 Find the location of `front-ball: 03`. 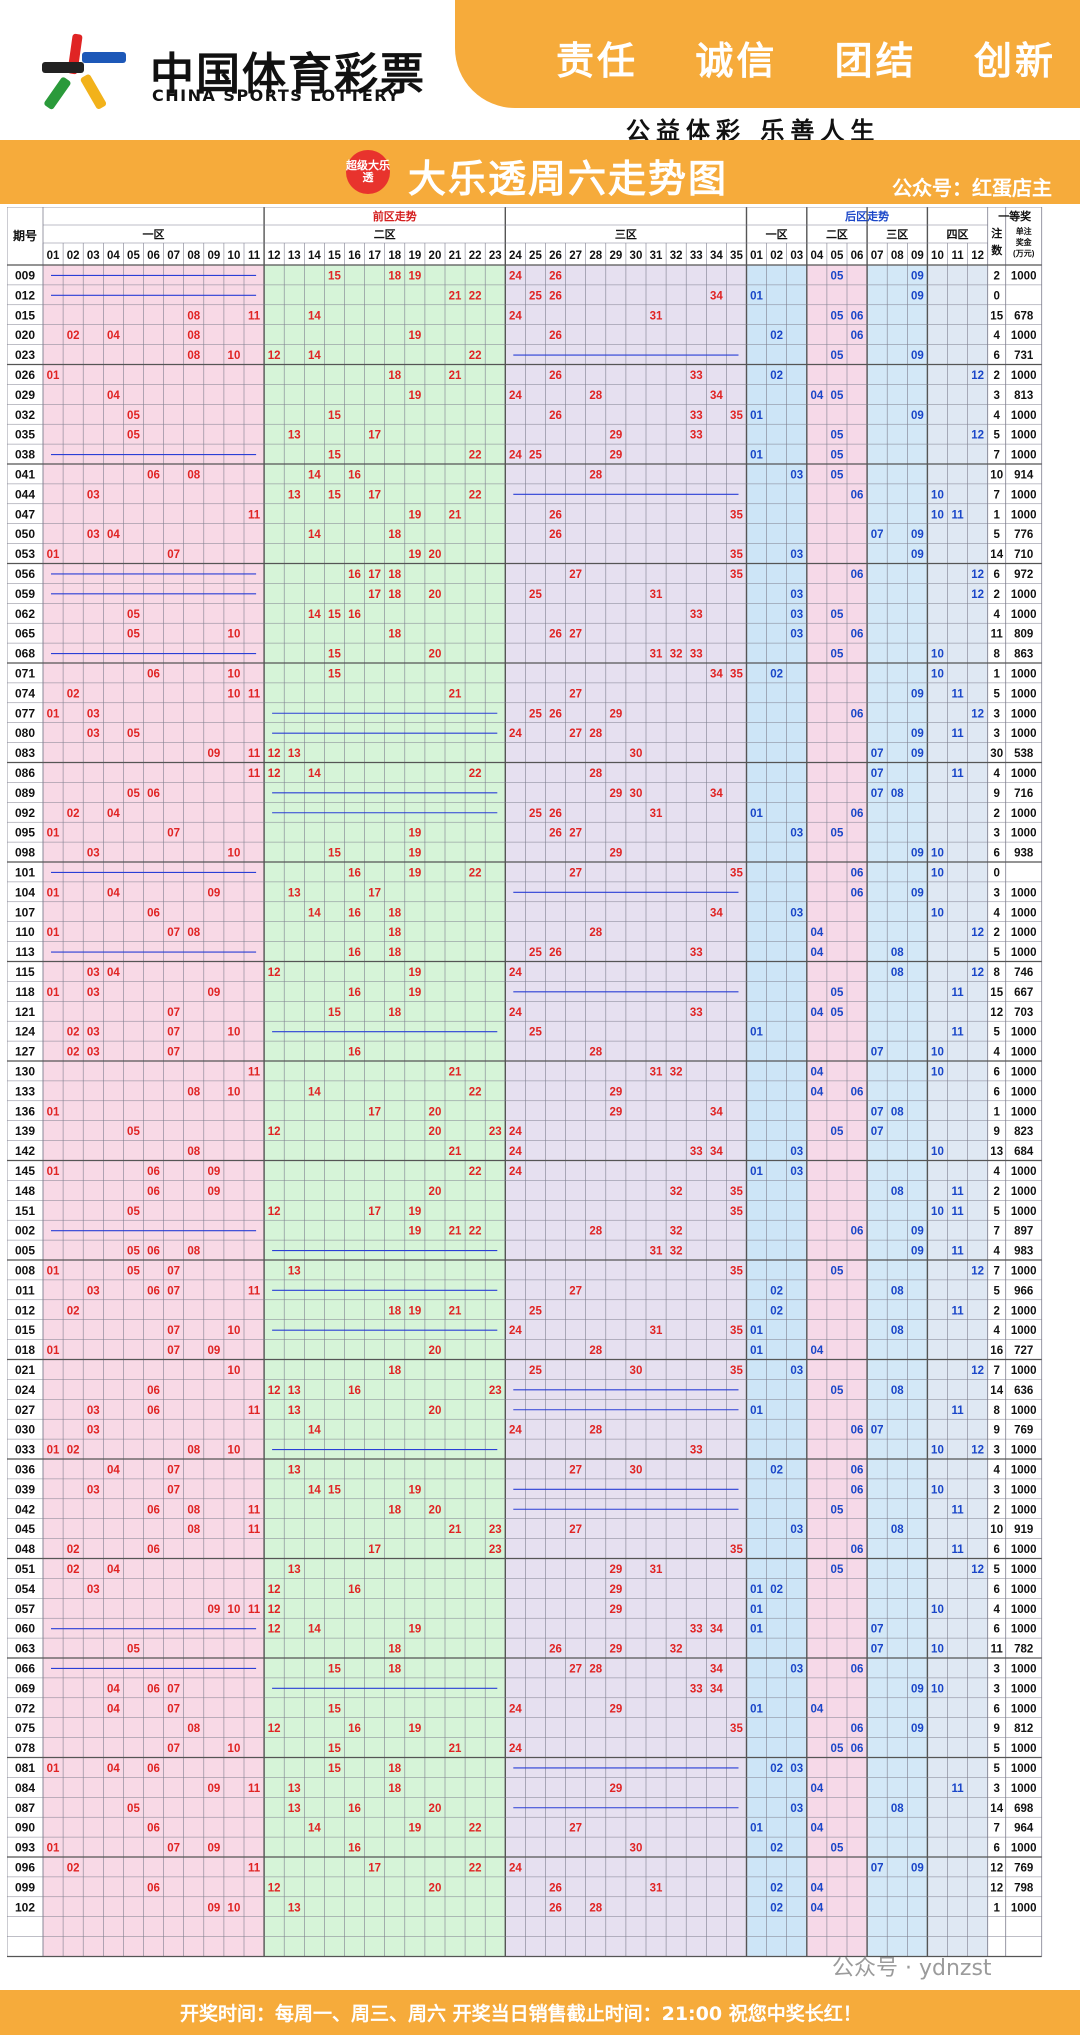

front-ball: 03 is located at coordinates (93, 714).